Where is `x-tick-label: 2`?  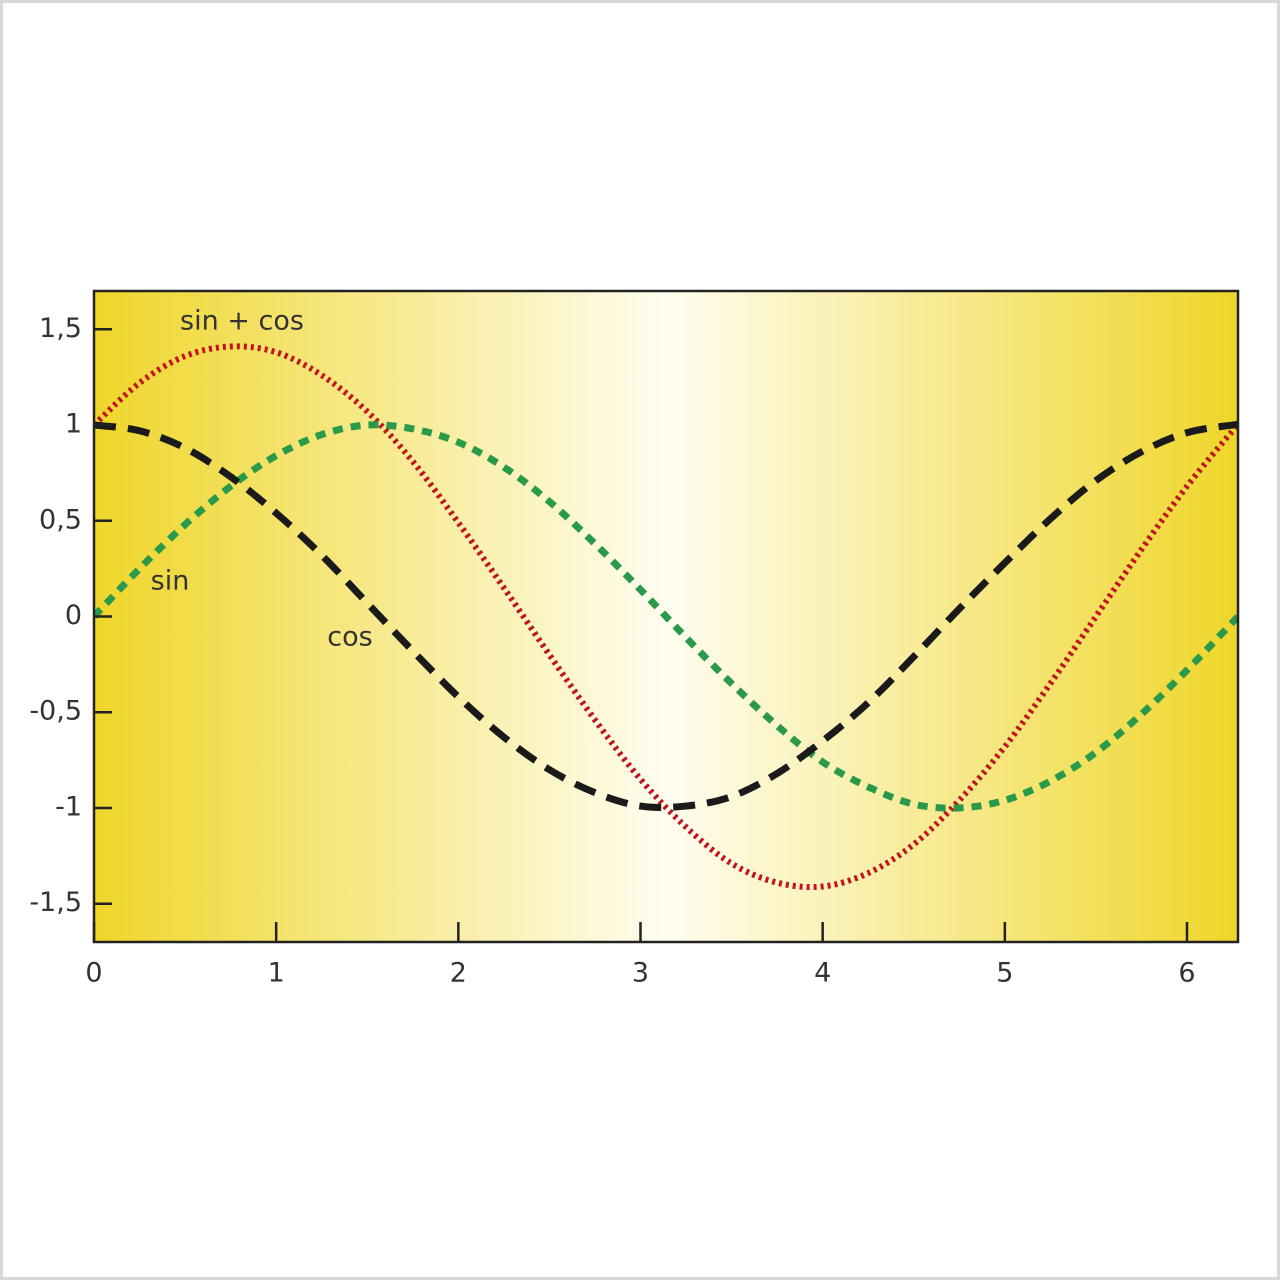 x-tick-label: 2 is located at coordinates (458, 973).